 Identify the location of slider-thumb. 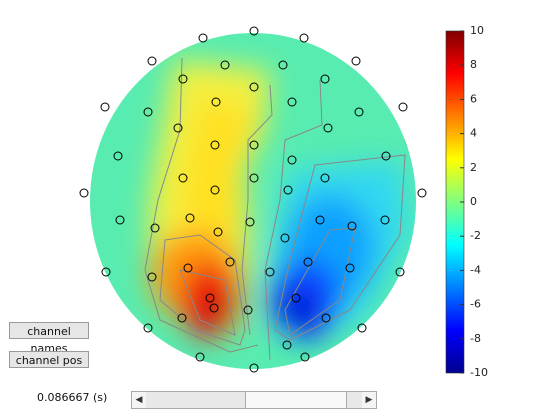
(296, 400).